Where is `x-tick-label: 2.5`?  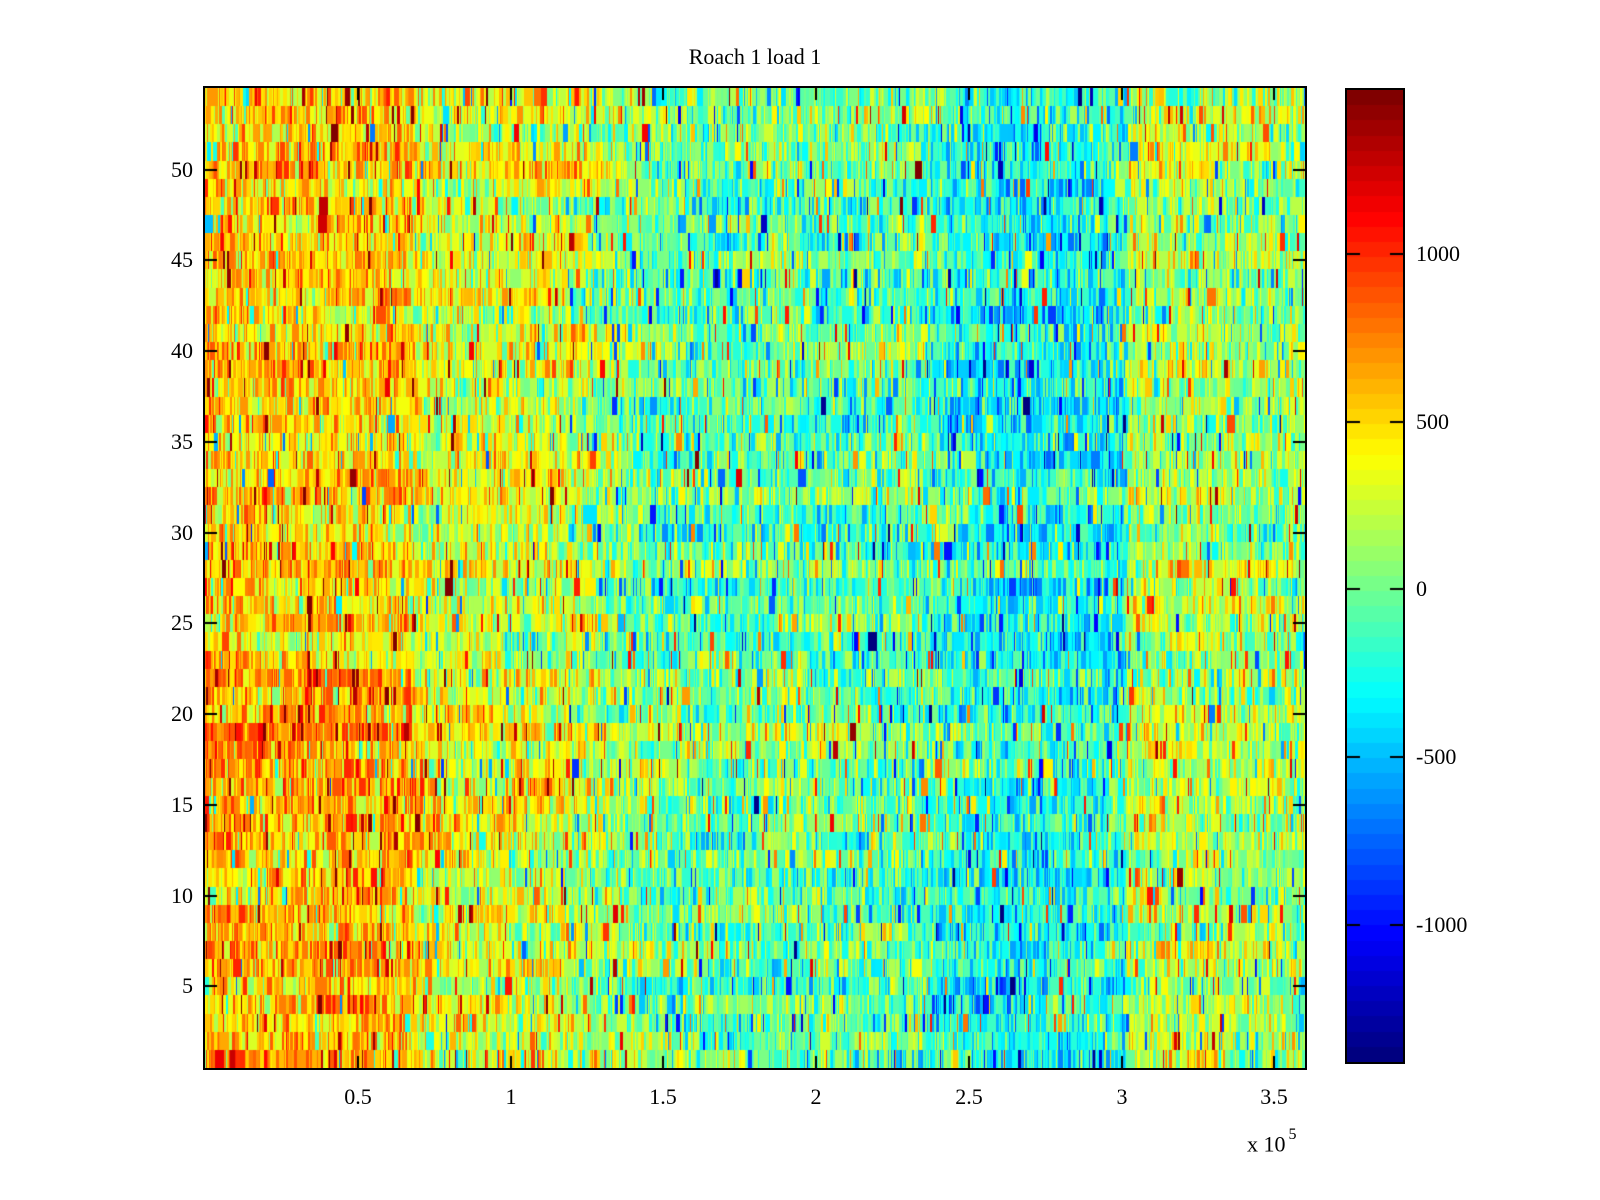
x-tick-label: 2.5 is located at coordinates (969, 1096).